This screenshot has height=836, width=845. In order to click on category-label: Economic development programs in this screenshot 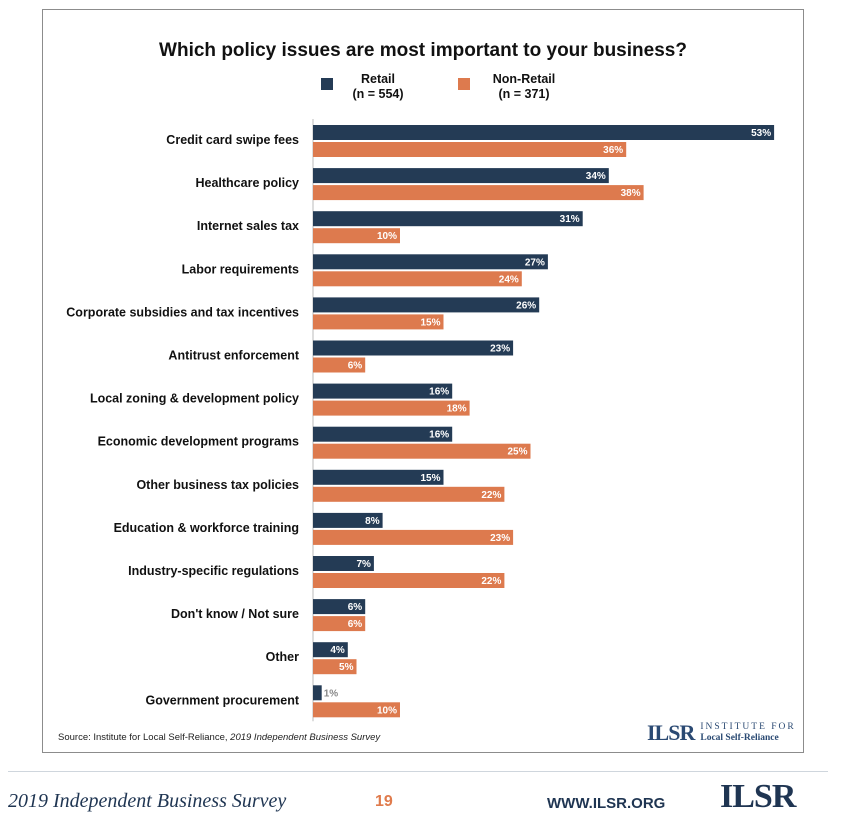, I will do `click(198, 442)`.